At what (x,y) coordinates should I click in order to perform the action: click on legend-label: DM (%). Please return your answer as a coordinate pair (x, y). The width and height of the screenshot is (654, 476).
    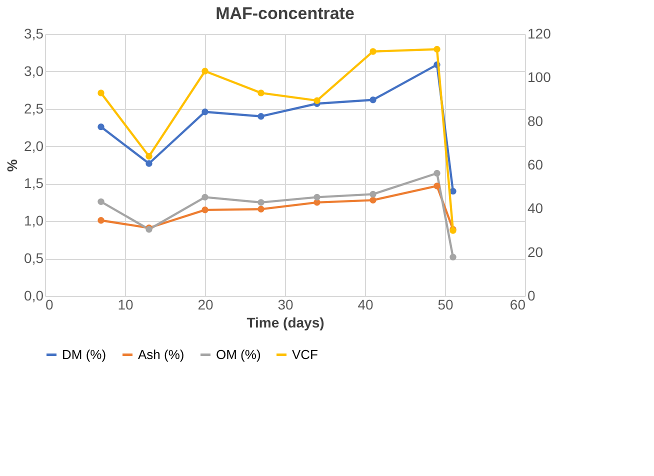
    Looking at the image, I should click on (84, 354).